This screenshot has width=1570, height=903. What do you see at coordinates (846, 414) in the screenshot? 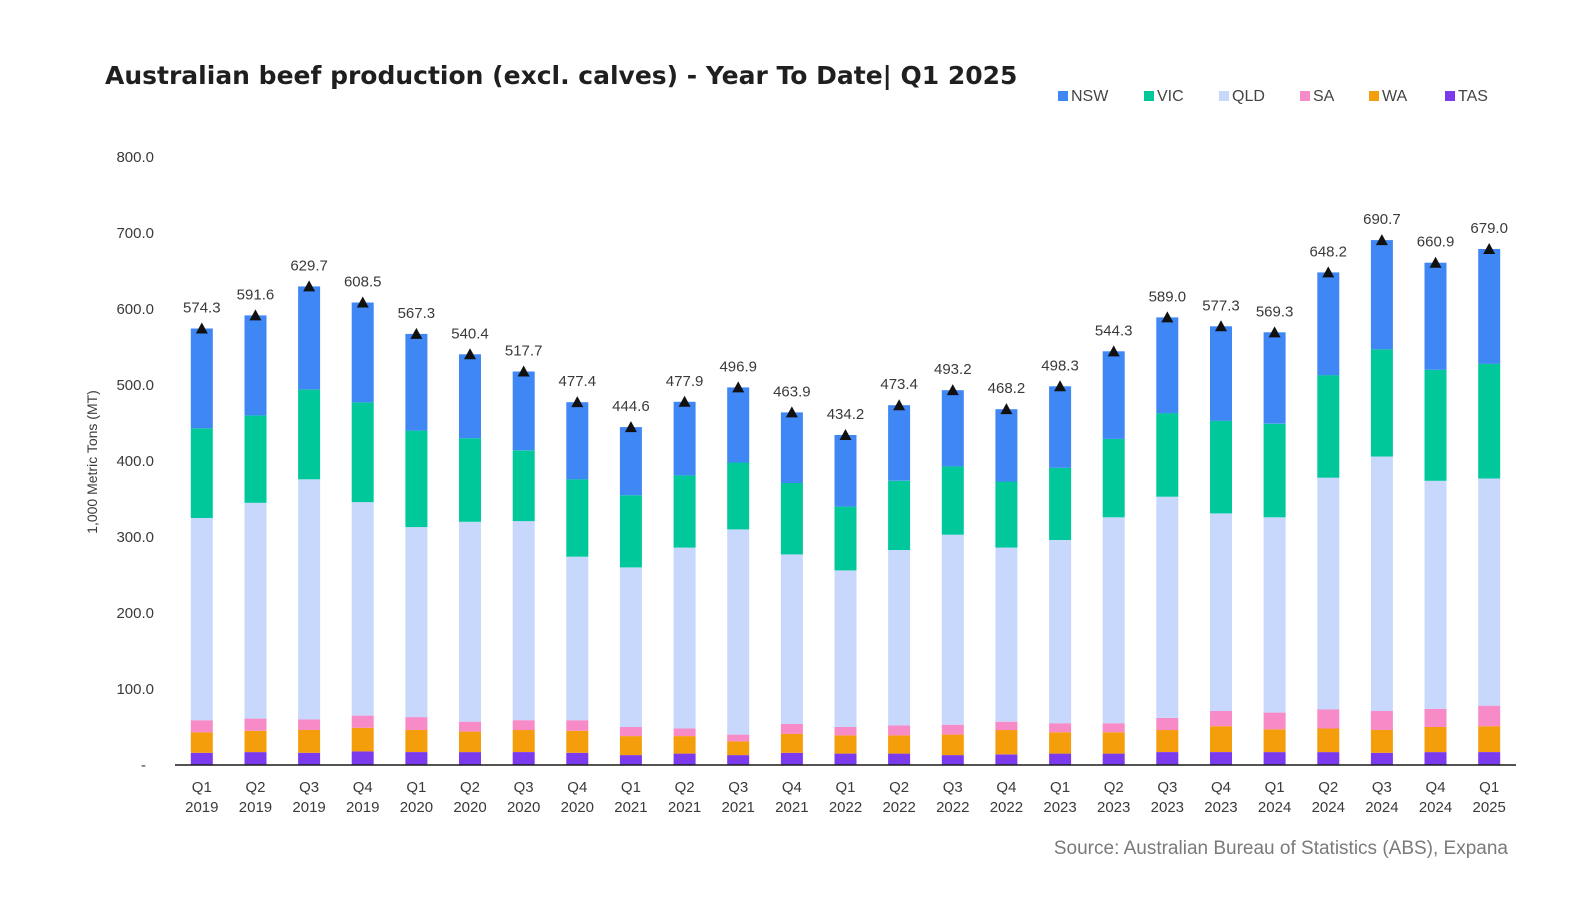
I see `total-value-label: 434.2` at bounding box center [846, 414].